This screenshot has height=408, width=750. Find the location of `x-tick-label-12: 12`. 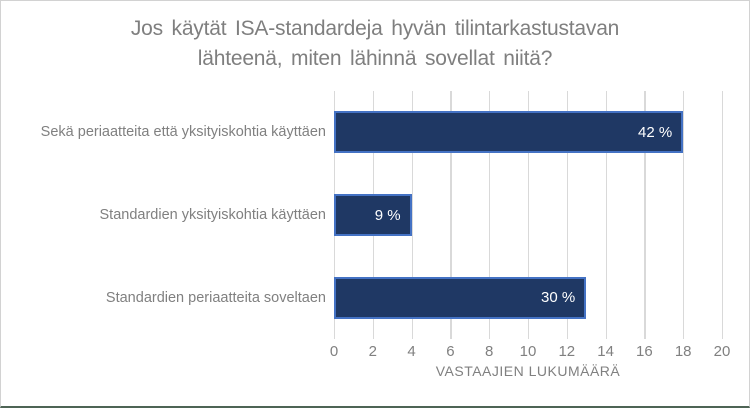

x-tick-label-12: 12 is located at coordinates (567, 351).